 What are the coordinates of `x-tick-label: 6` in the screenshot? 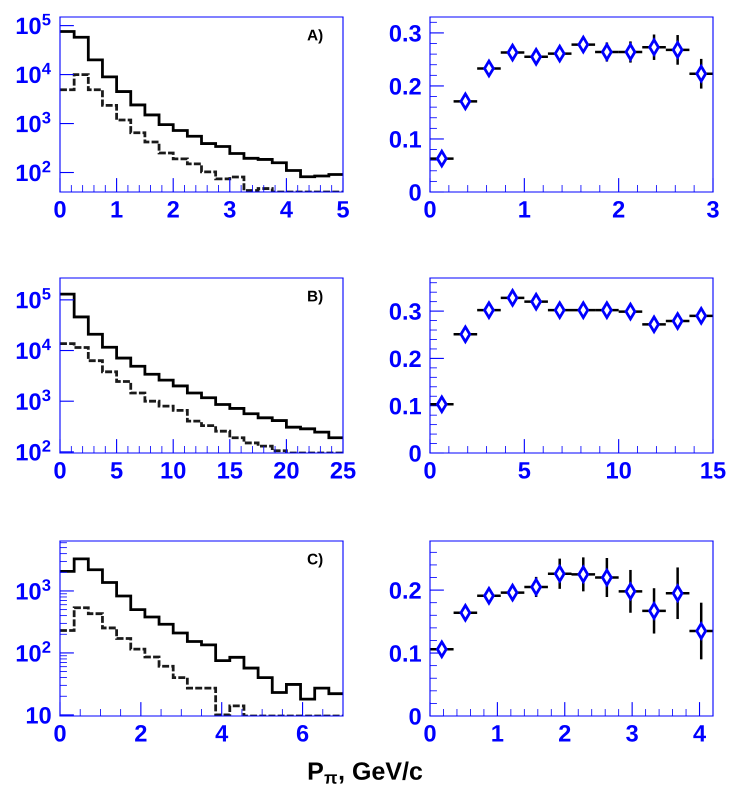 It's located at (302, 733).